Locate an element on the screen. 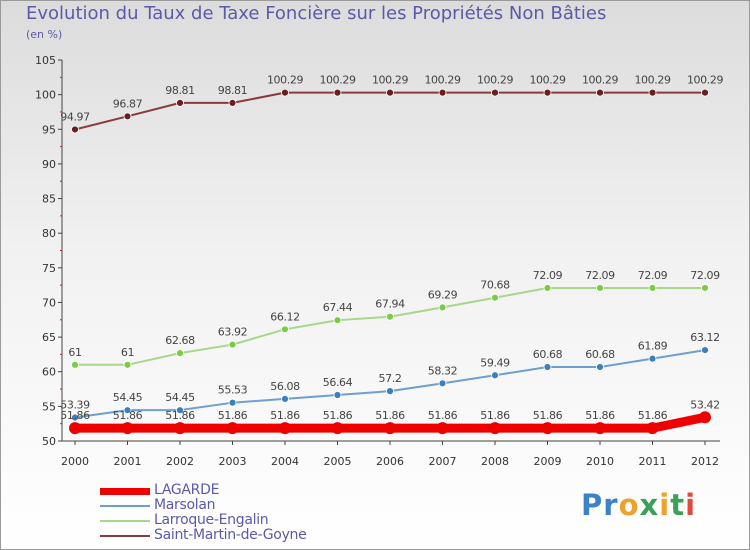 The image size is (750, 550). x-tick-label: 2009 is located at coordinates (548, 461).